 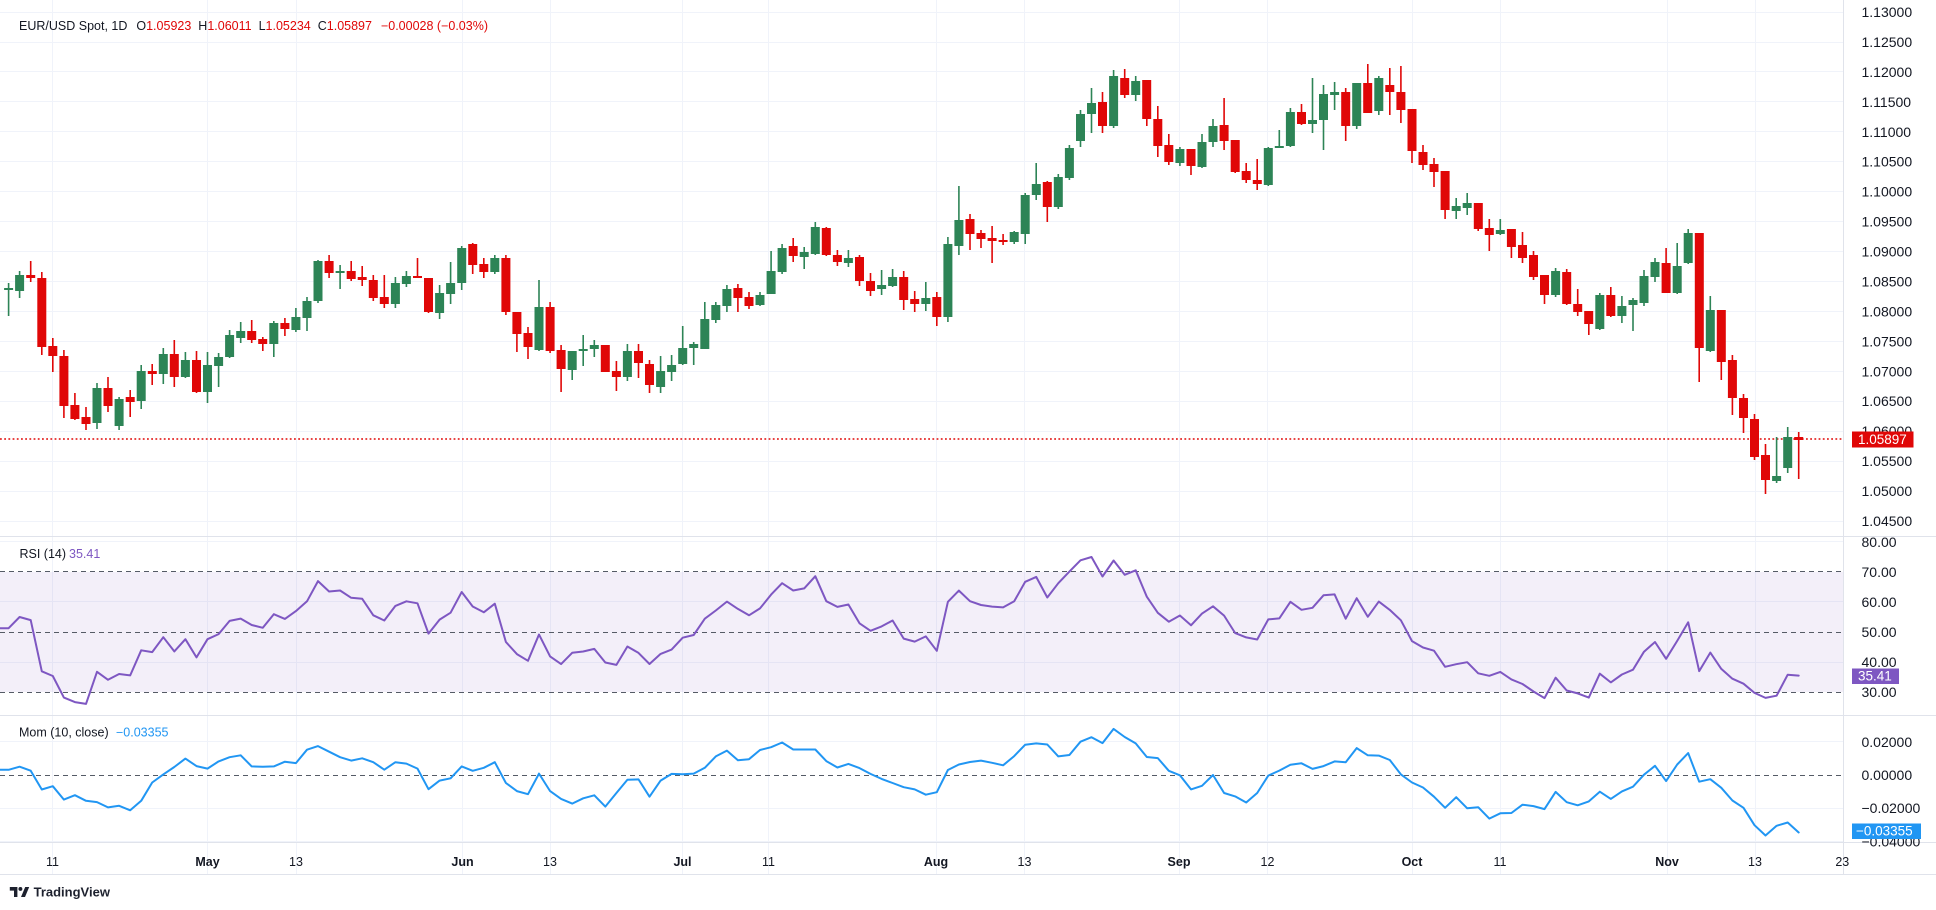 What do you see at coordinates (1413, 862) in the screenshot?
I see `svg-text: Oct` at bounding box center [1413, 862].